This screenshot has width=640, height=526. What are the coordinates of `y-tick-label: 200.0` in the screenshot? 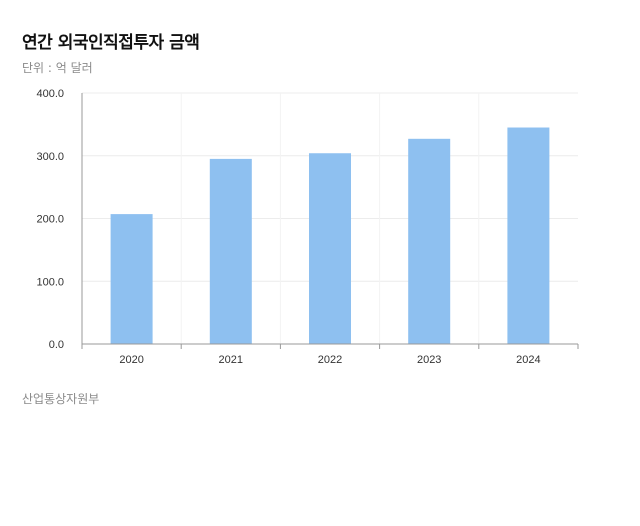 It's located at (50, 220).